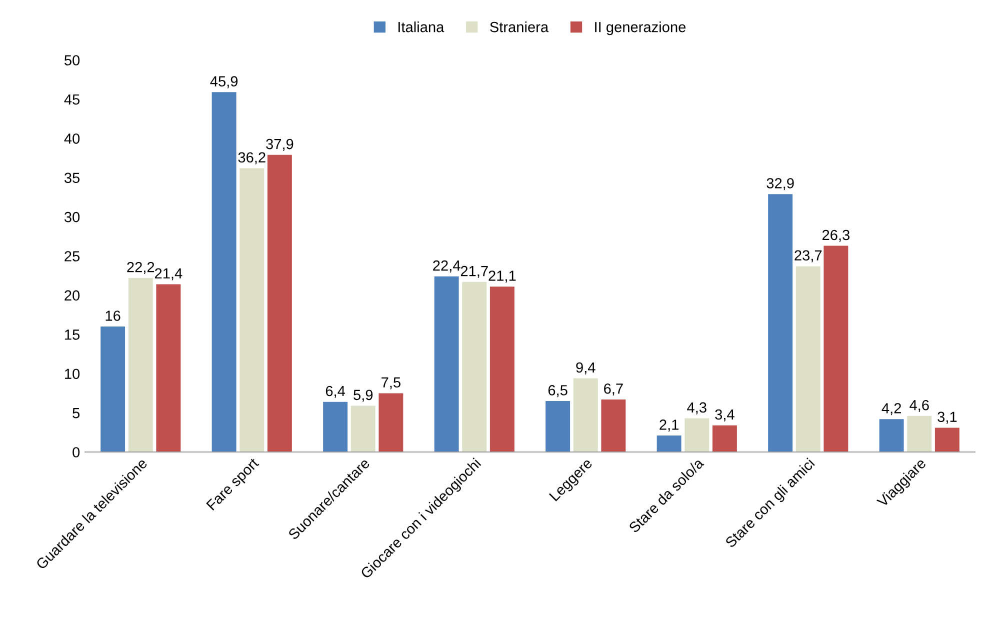  What do you see at coordinates (72, 256) in the screenshot?
I see `y-tick-label: 25` at bounding box center [72, 256].